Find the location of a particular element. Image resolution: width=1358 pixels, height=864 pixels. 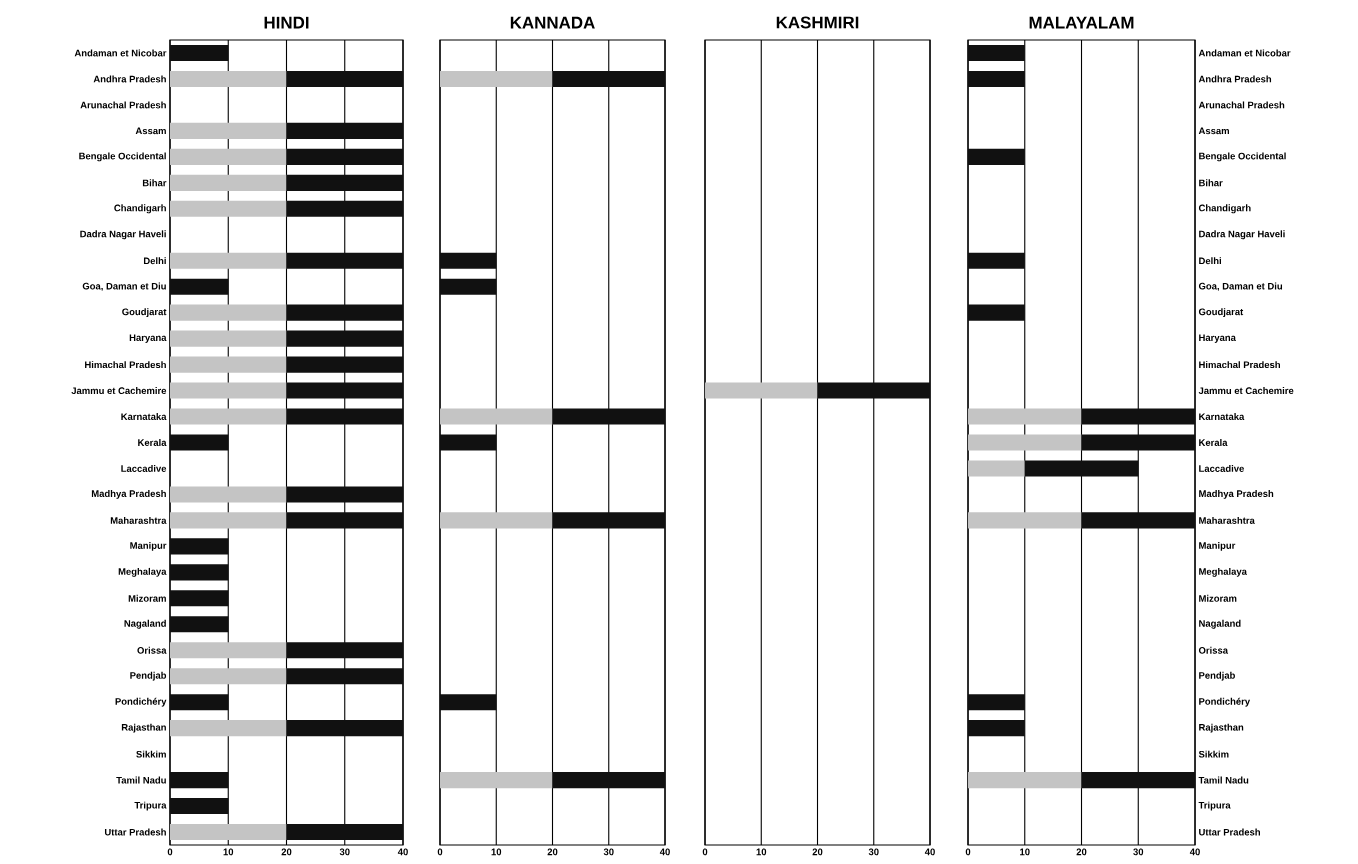

y-tick-label: Goudjarat is located at coordinates (144, 313).